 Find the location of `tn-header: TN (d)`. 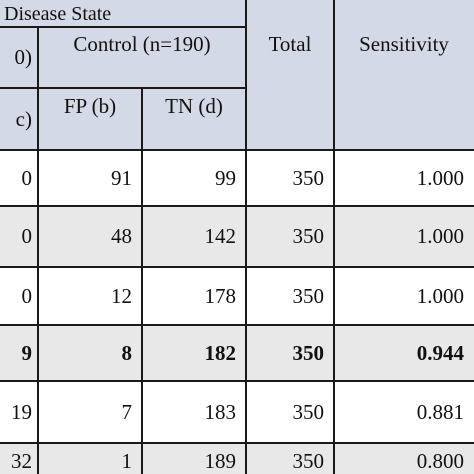

tn-header: TN (d) is located at coordinates (194, 105).